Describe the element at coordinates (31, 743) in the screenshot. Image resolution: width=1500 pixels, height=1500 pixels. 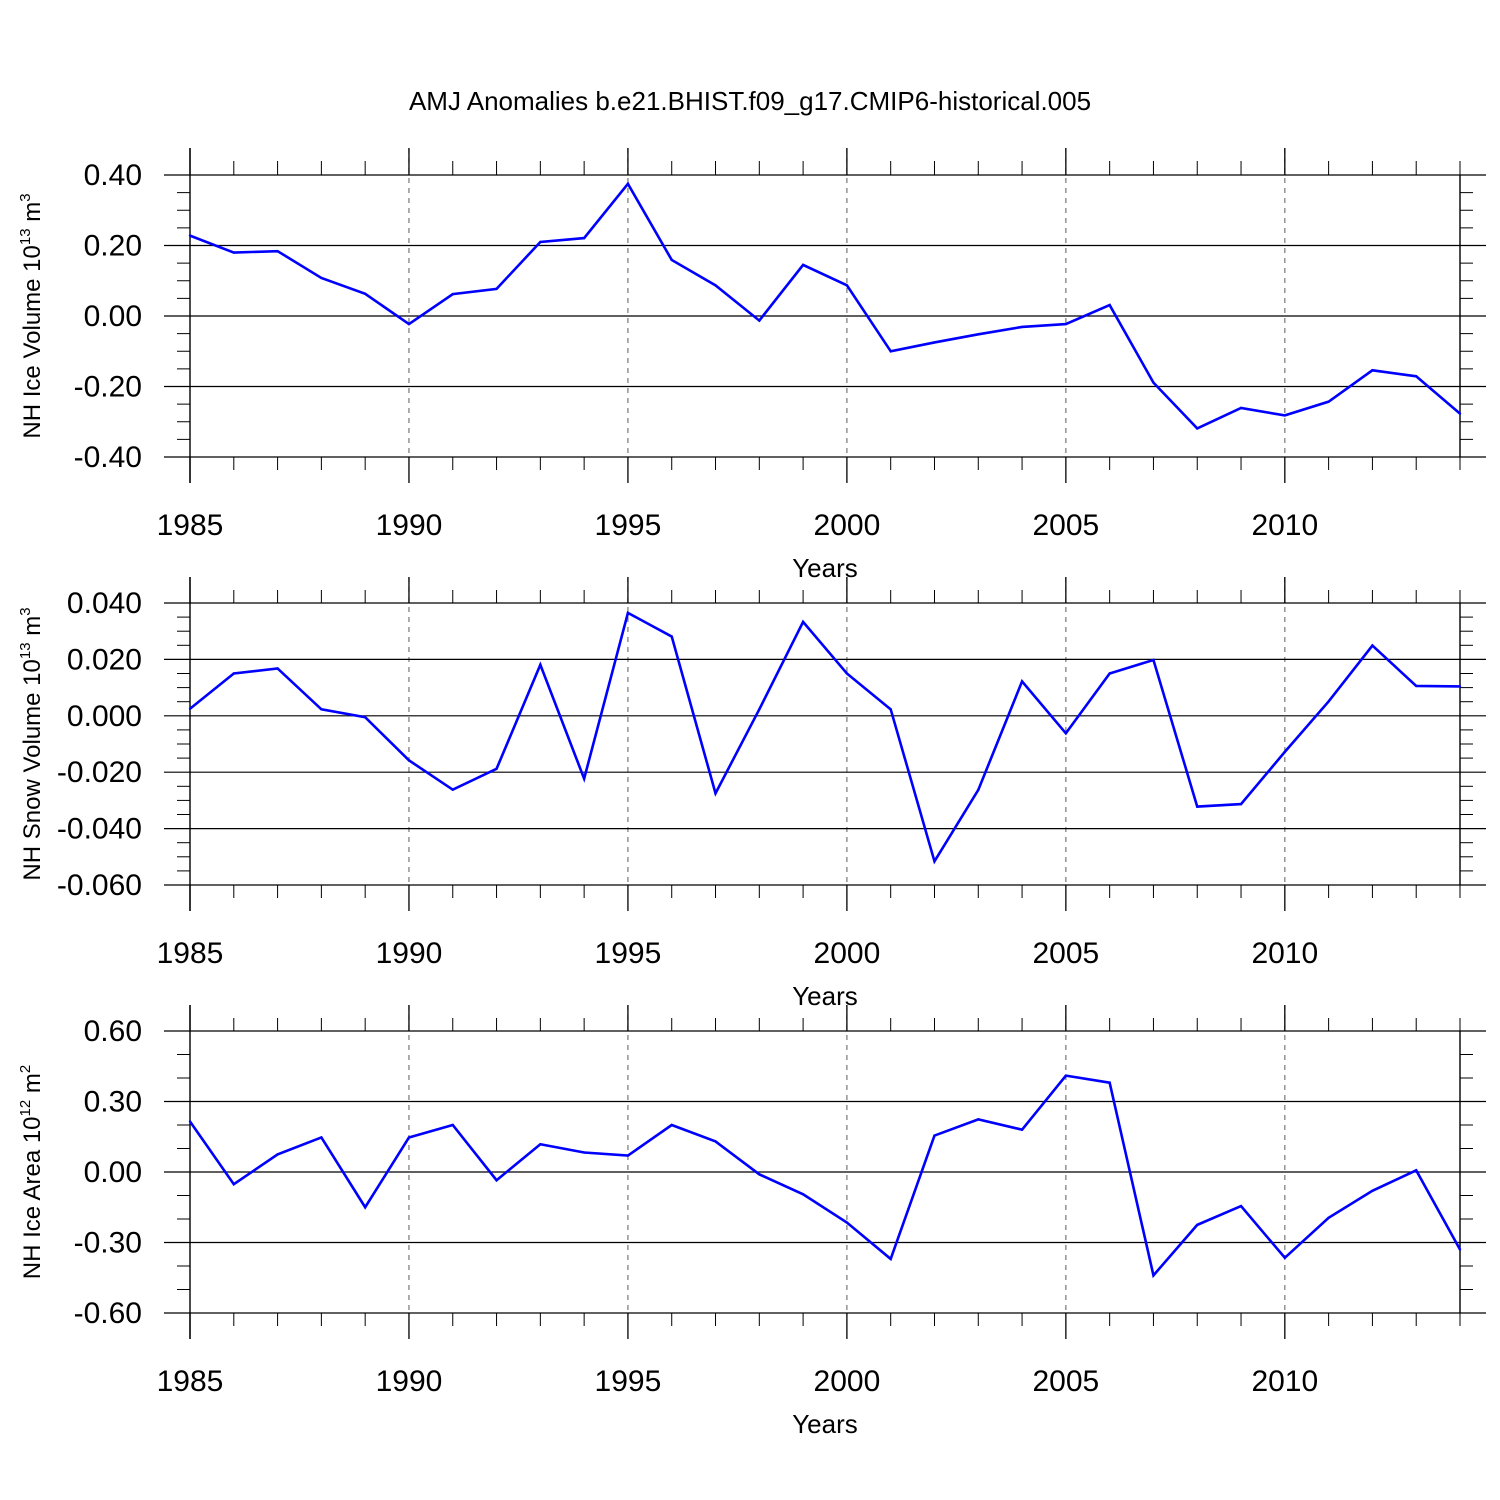
I see `y-axis-title: NH Snow Volume 1013 m3` at that location.